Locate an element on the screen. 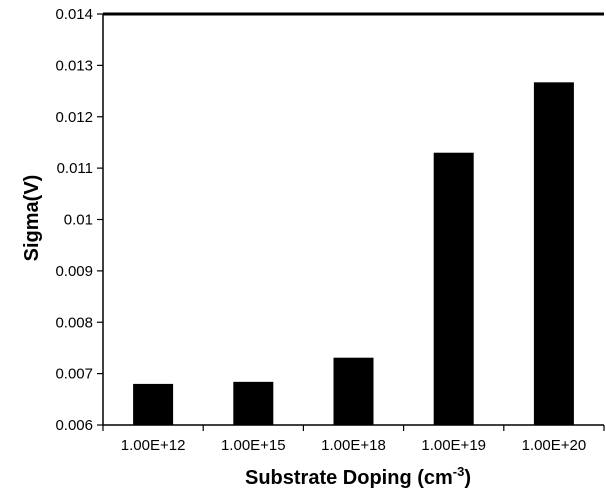 The width and height of the screenshot is (606, 492). x-axis-ticks is located at coordinates (353, 428).